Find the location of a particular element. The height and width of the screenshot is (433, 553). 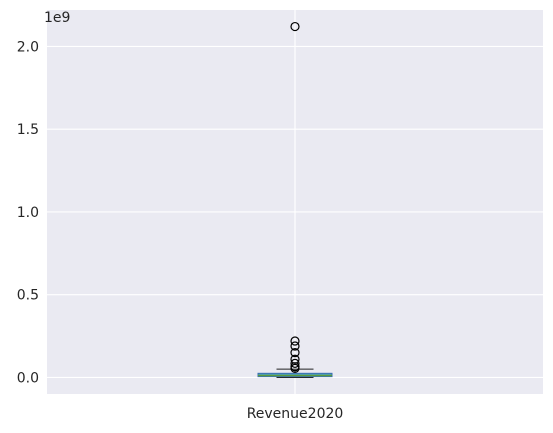

y-tick-label: 2.0 is located at coordinates (28, 47).